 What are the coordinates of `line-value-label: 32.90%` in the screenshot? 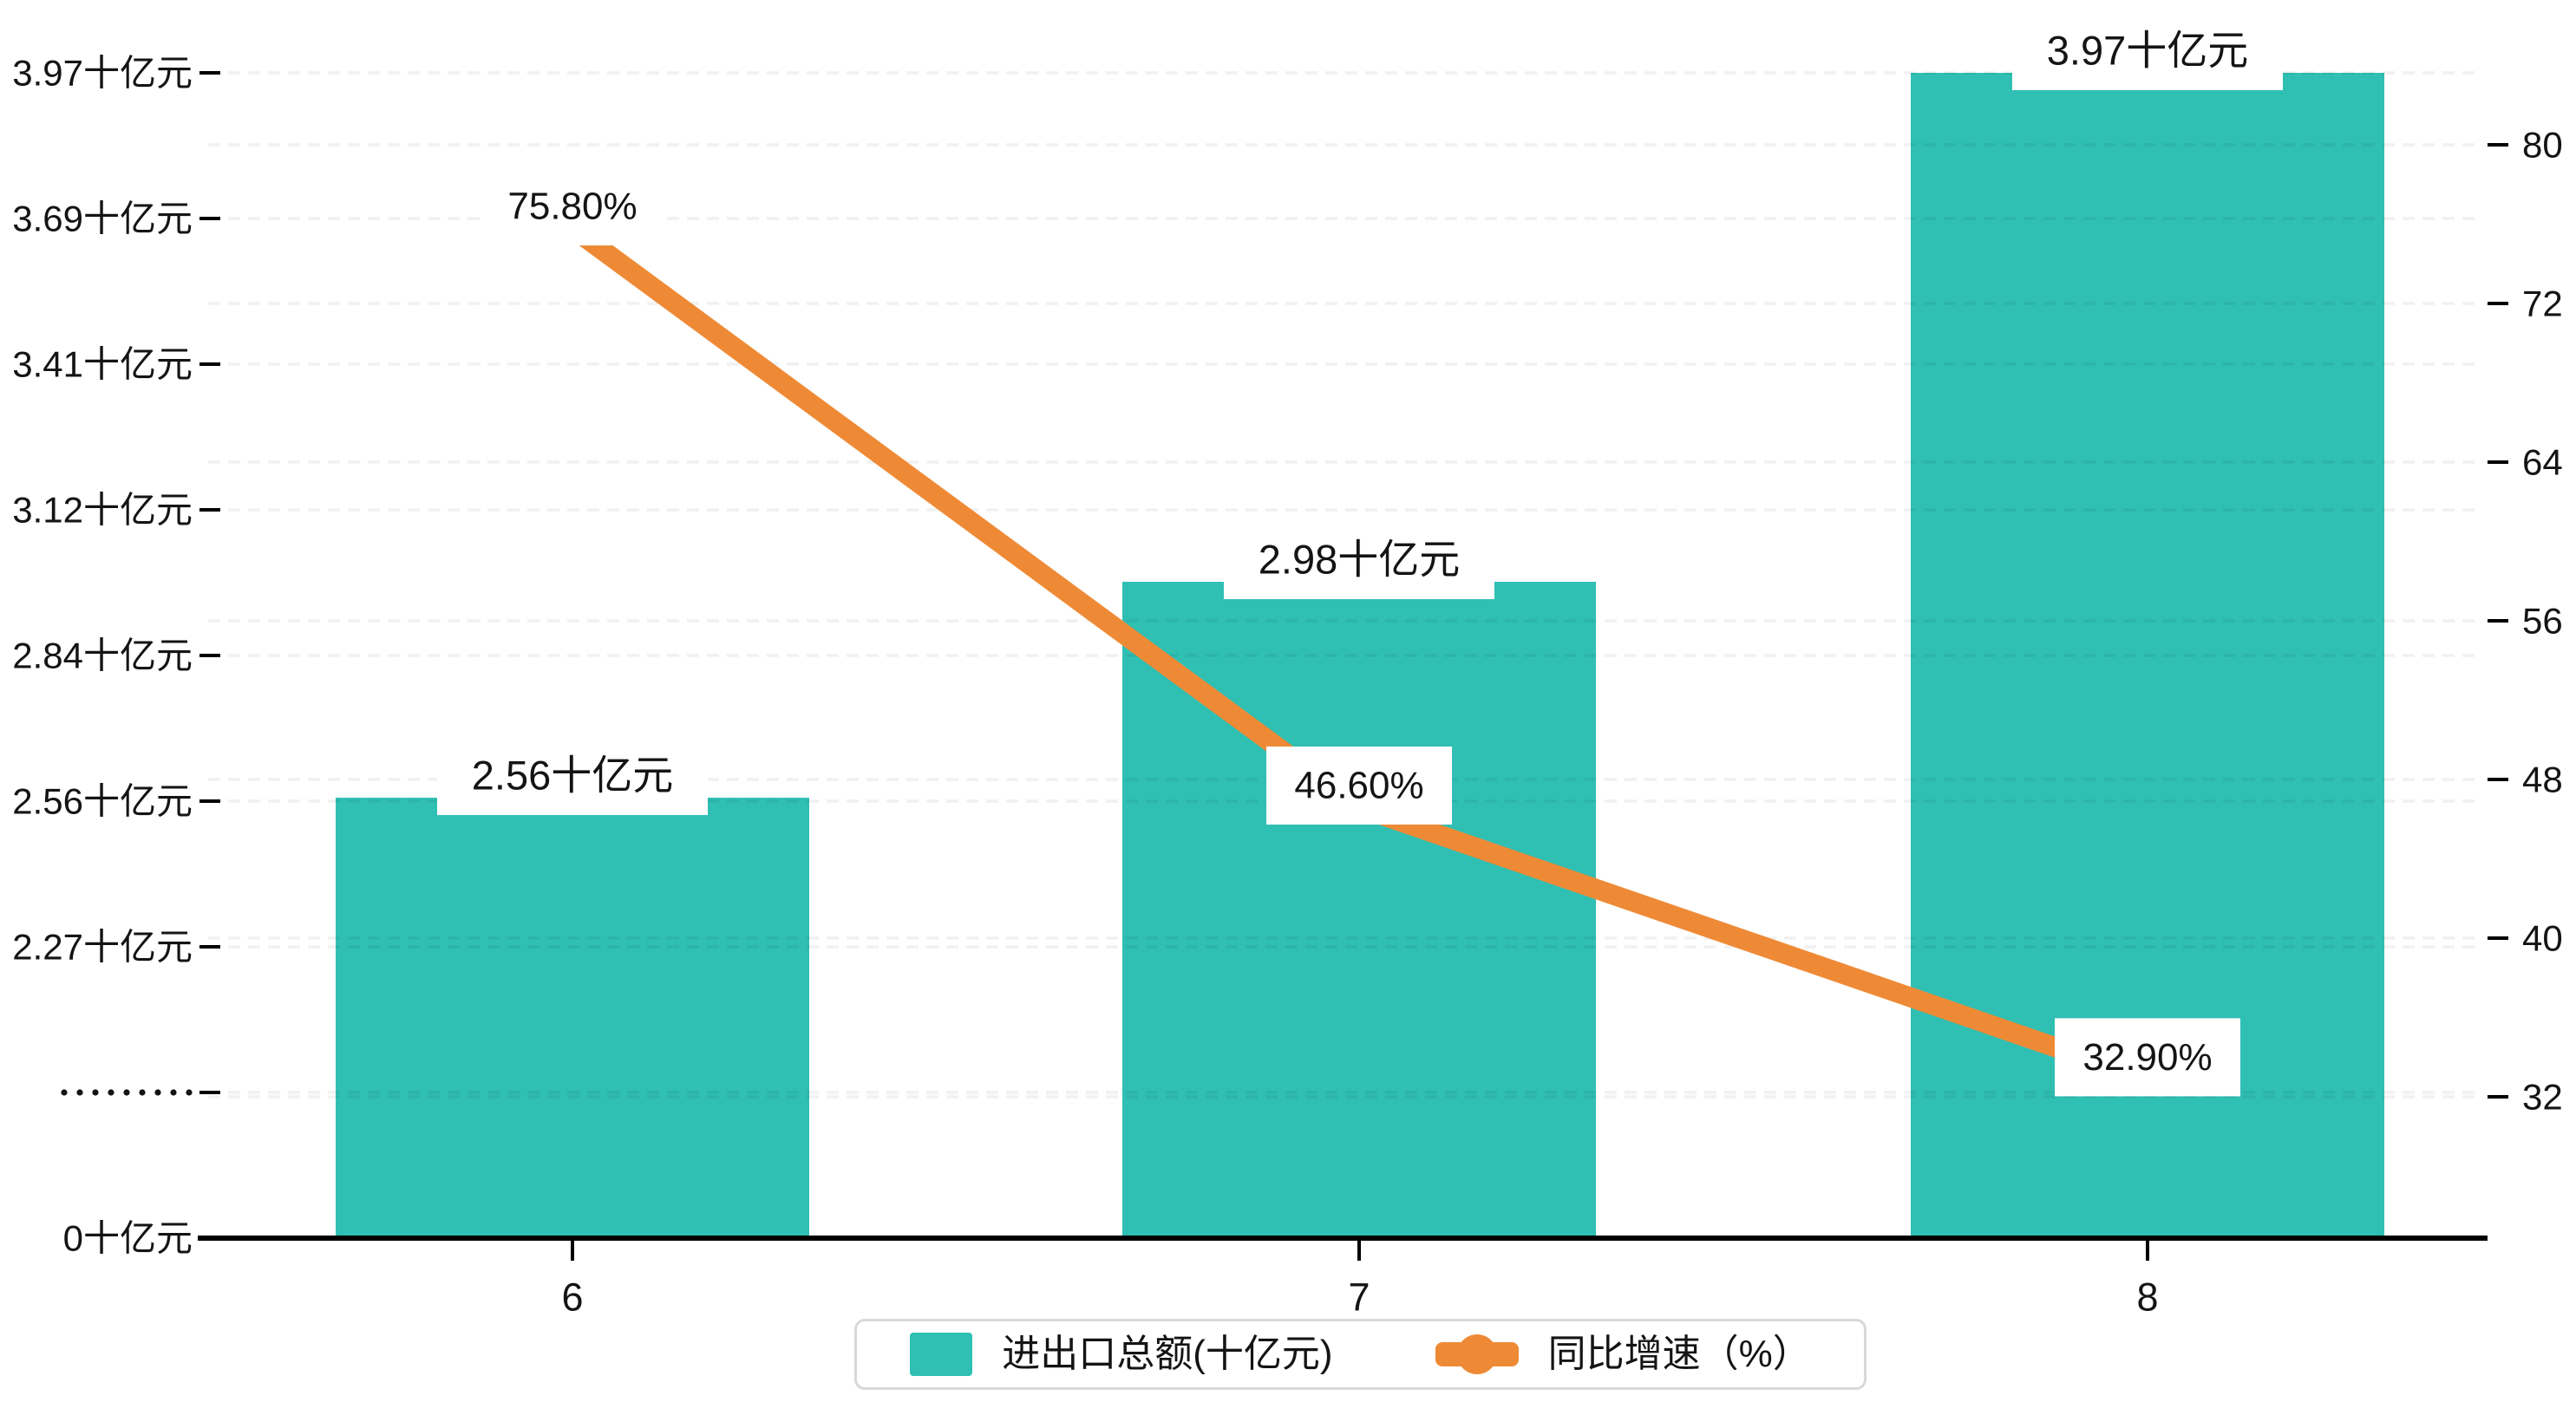 It's located at (2147, 1057).